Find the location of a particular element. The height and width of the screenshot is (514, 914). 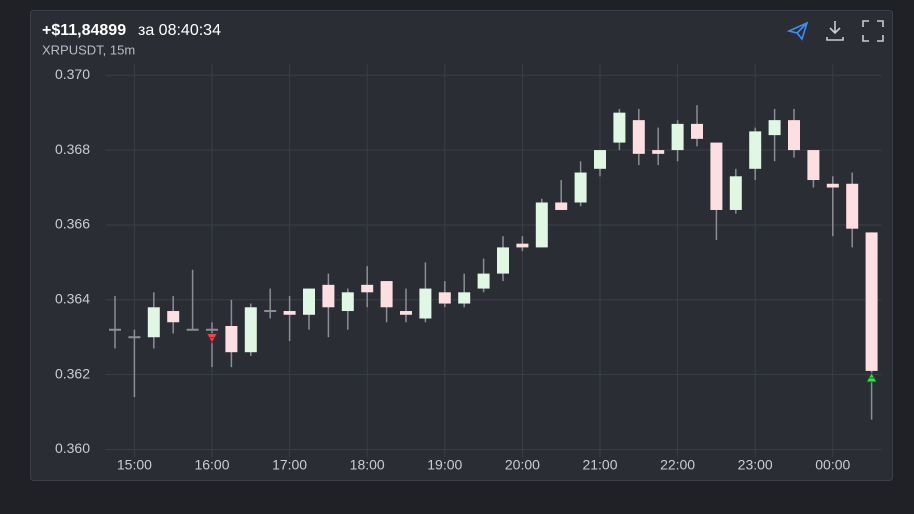

y-tick-label: 0.368 is located at coordinates (72, 149).